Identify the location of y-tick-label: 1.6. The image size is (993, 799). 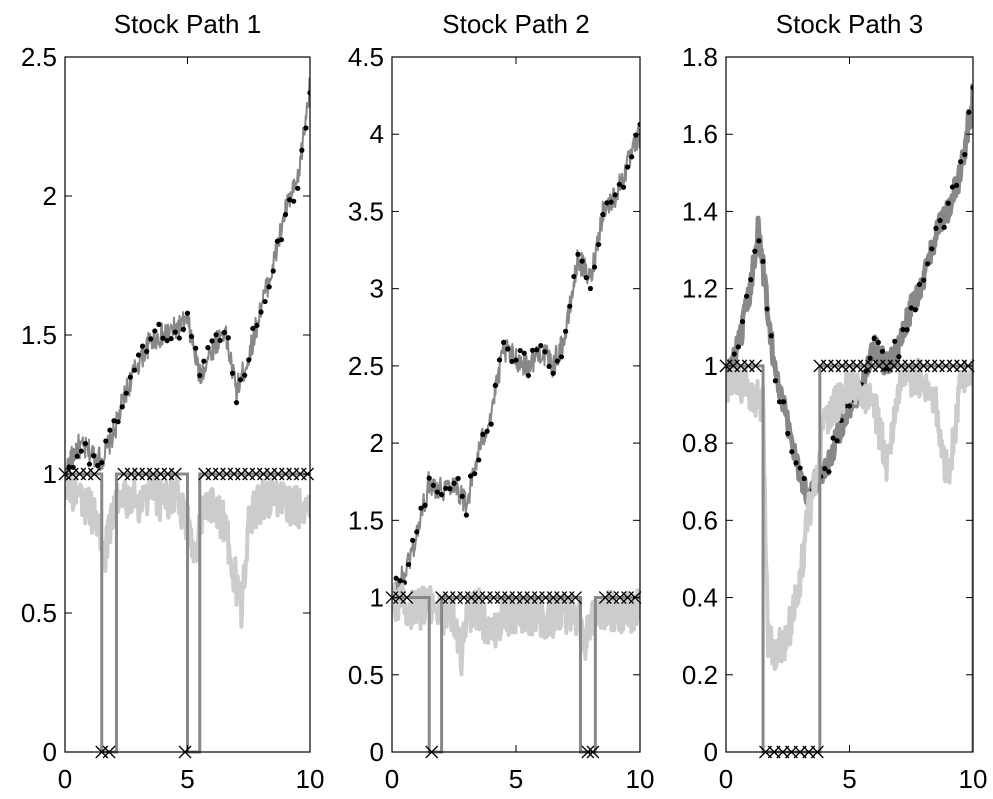
(700, 134).